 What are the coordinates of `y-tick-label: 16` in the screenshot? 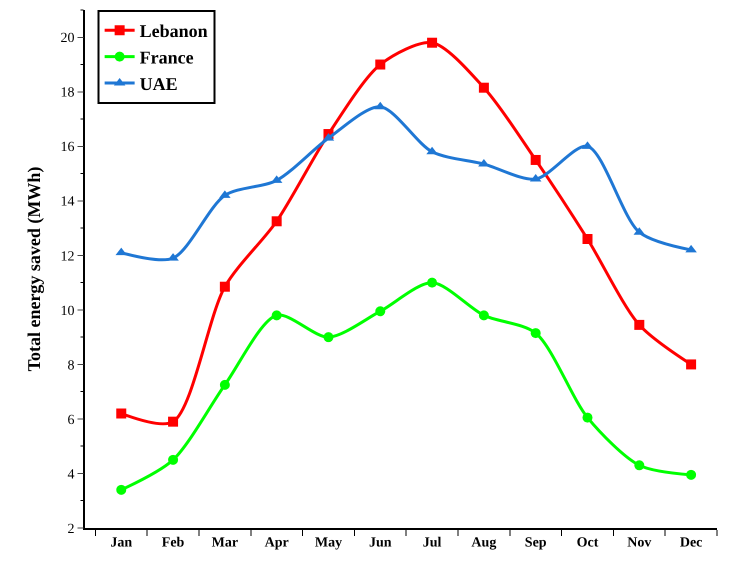 It's located at (67, 148).